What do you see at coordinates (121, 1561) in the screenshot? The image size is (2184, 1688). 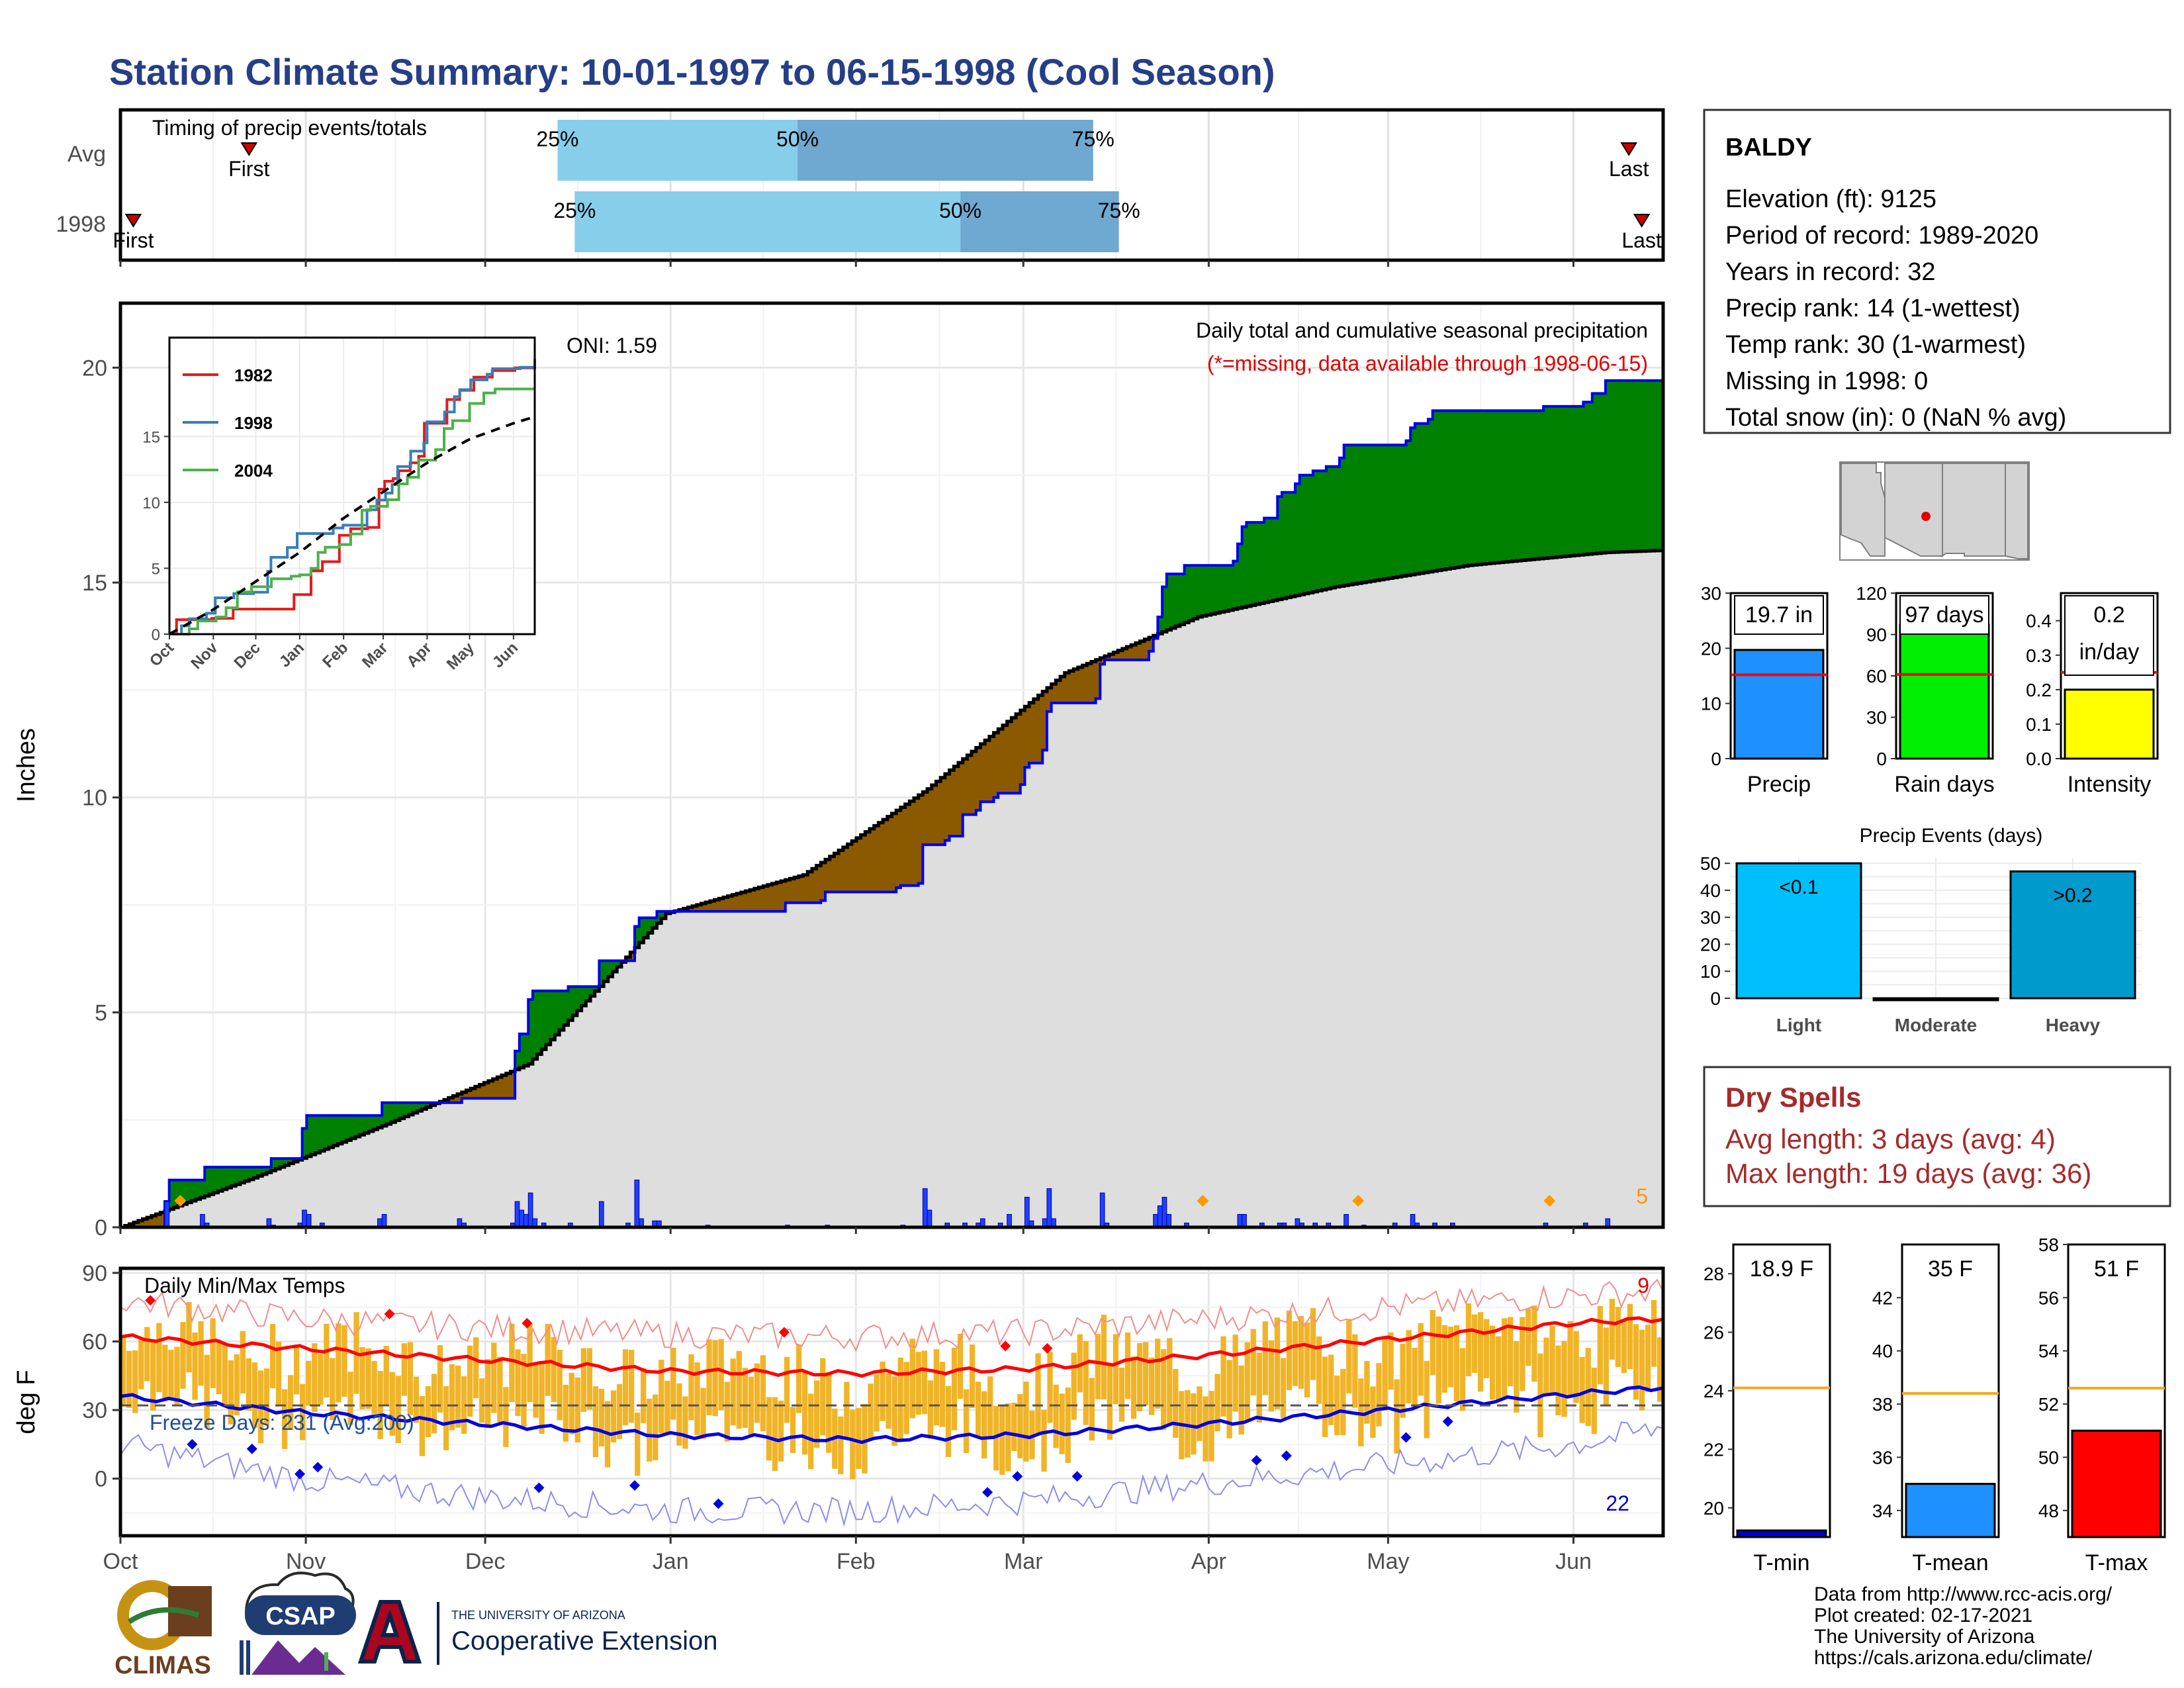 I see `month-label: Oct` at bounding box center [121, 1561].